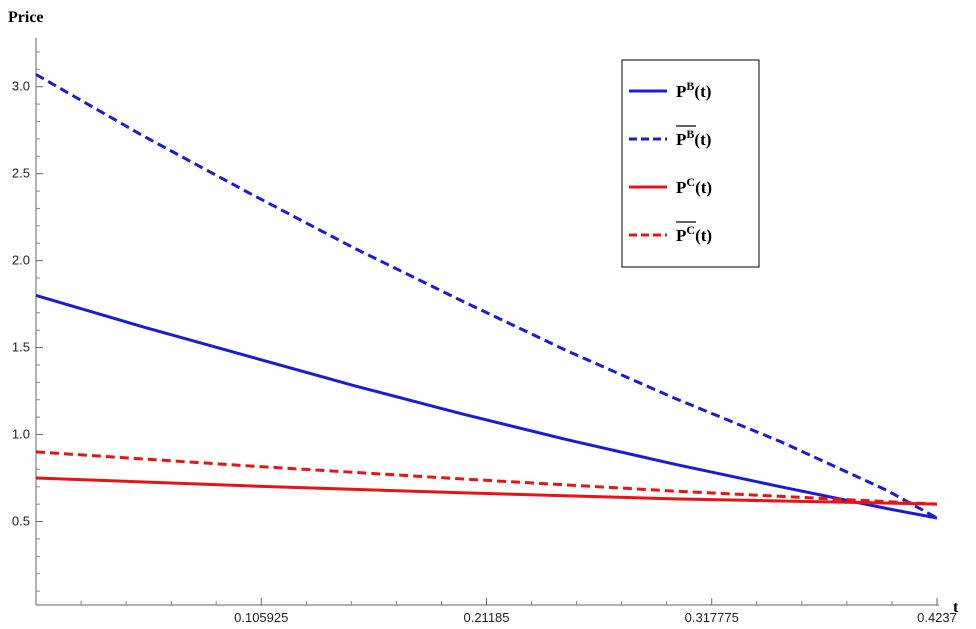 This screenshot has width=976, height=629. I want to click on y-tick-label: 1.0, so click(21, 434).